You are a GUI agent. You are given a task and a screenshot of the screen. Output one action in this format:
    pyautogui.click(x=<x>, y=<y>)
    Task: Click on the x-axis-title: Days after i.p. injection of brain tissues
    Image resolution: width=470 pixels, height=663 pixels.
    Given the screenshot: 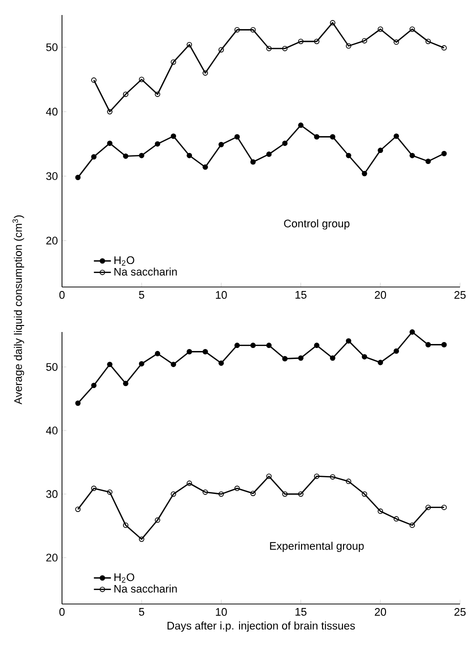 What is the action you would take?
    pyautogui.click(x=262, y=627)
    